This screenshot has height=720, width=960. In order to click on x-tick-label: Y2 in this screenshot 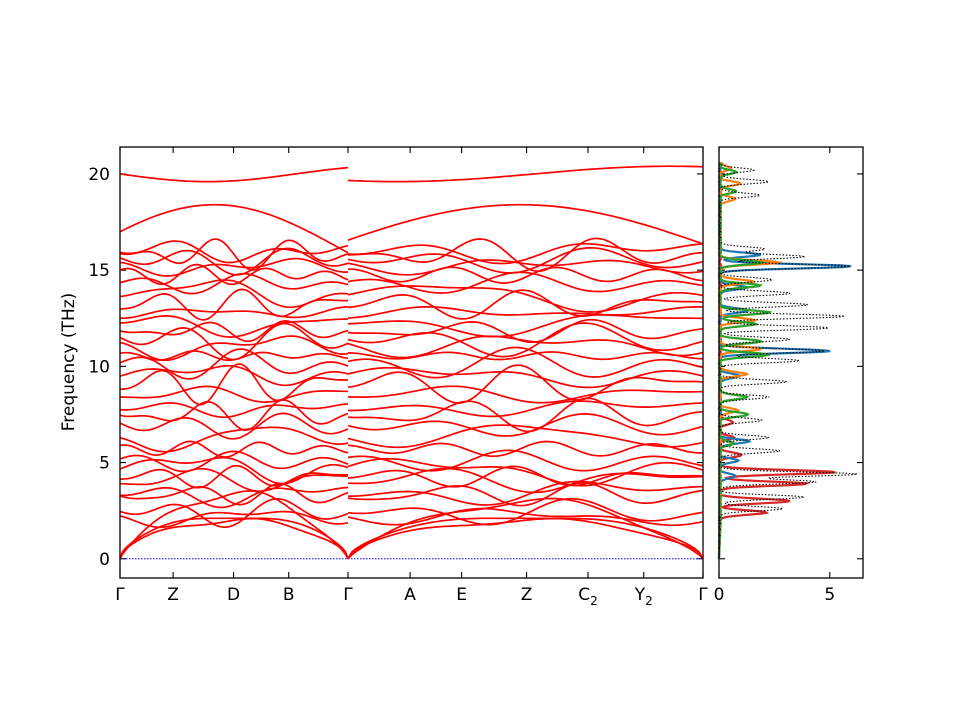, I will do `click(643, 596)`.